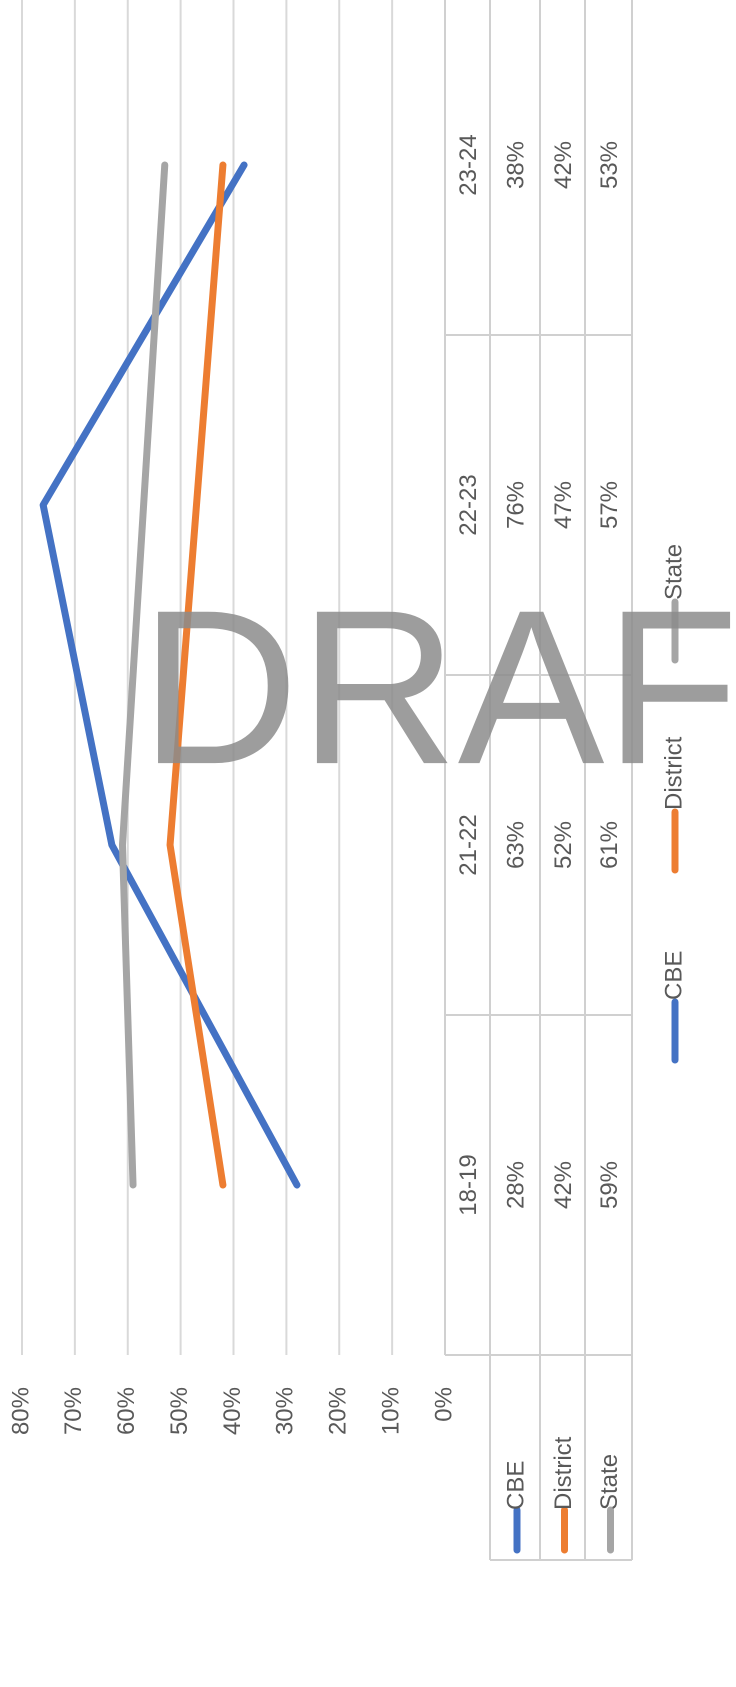 Image resolution: width=736 pixels, height=1687 pixels. What do you see at coordinates (20, 1411) in the screenshot?
I see `y-tick-label: 80%` at bounding box center [20, 1411].